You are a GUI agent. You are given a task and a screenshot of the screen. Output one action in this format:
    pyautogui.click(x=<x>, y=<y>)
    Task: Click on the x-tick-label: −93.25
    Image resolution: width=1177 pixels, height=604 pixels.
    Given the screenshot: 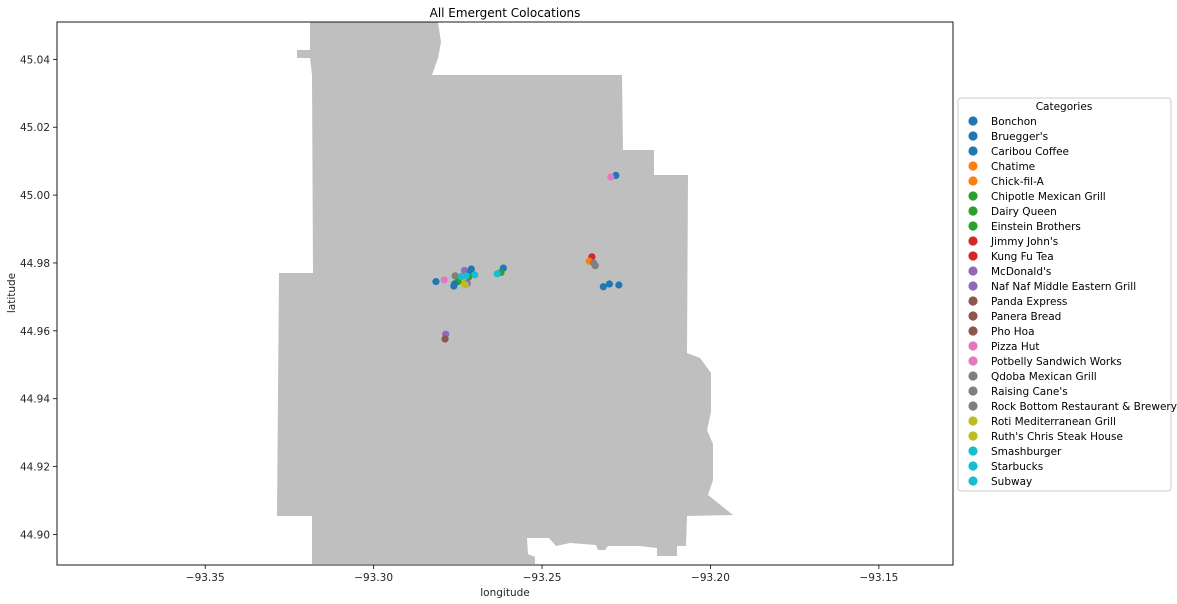 What is the action you would take?
    pyautogui.click(x=542, y=578)
    